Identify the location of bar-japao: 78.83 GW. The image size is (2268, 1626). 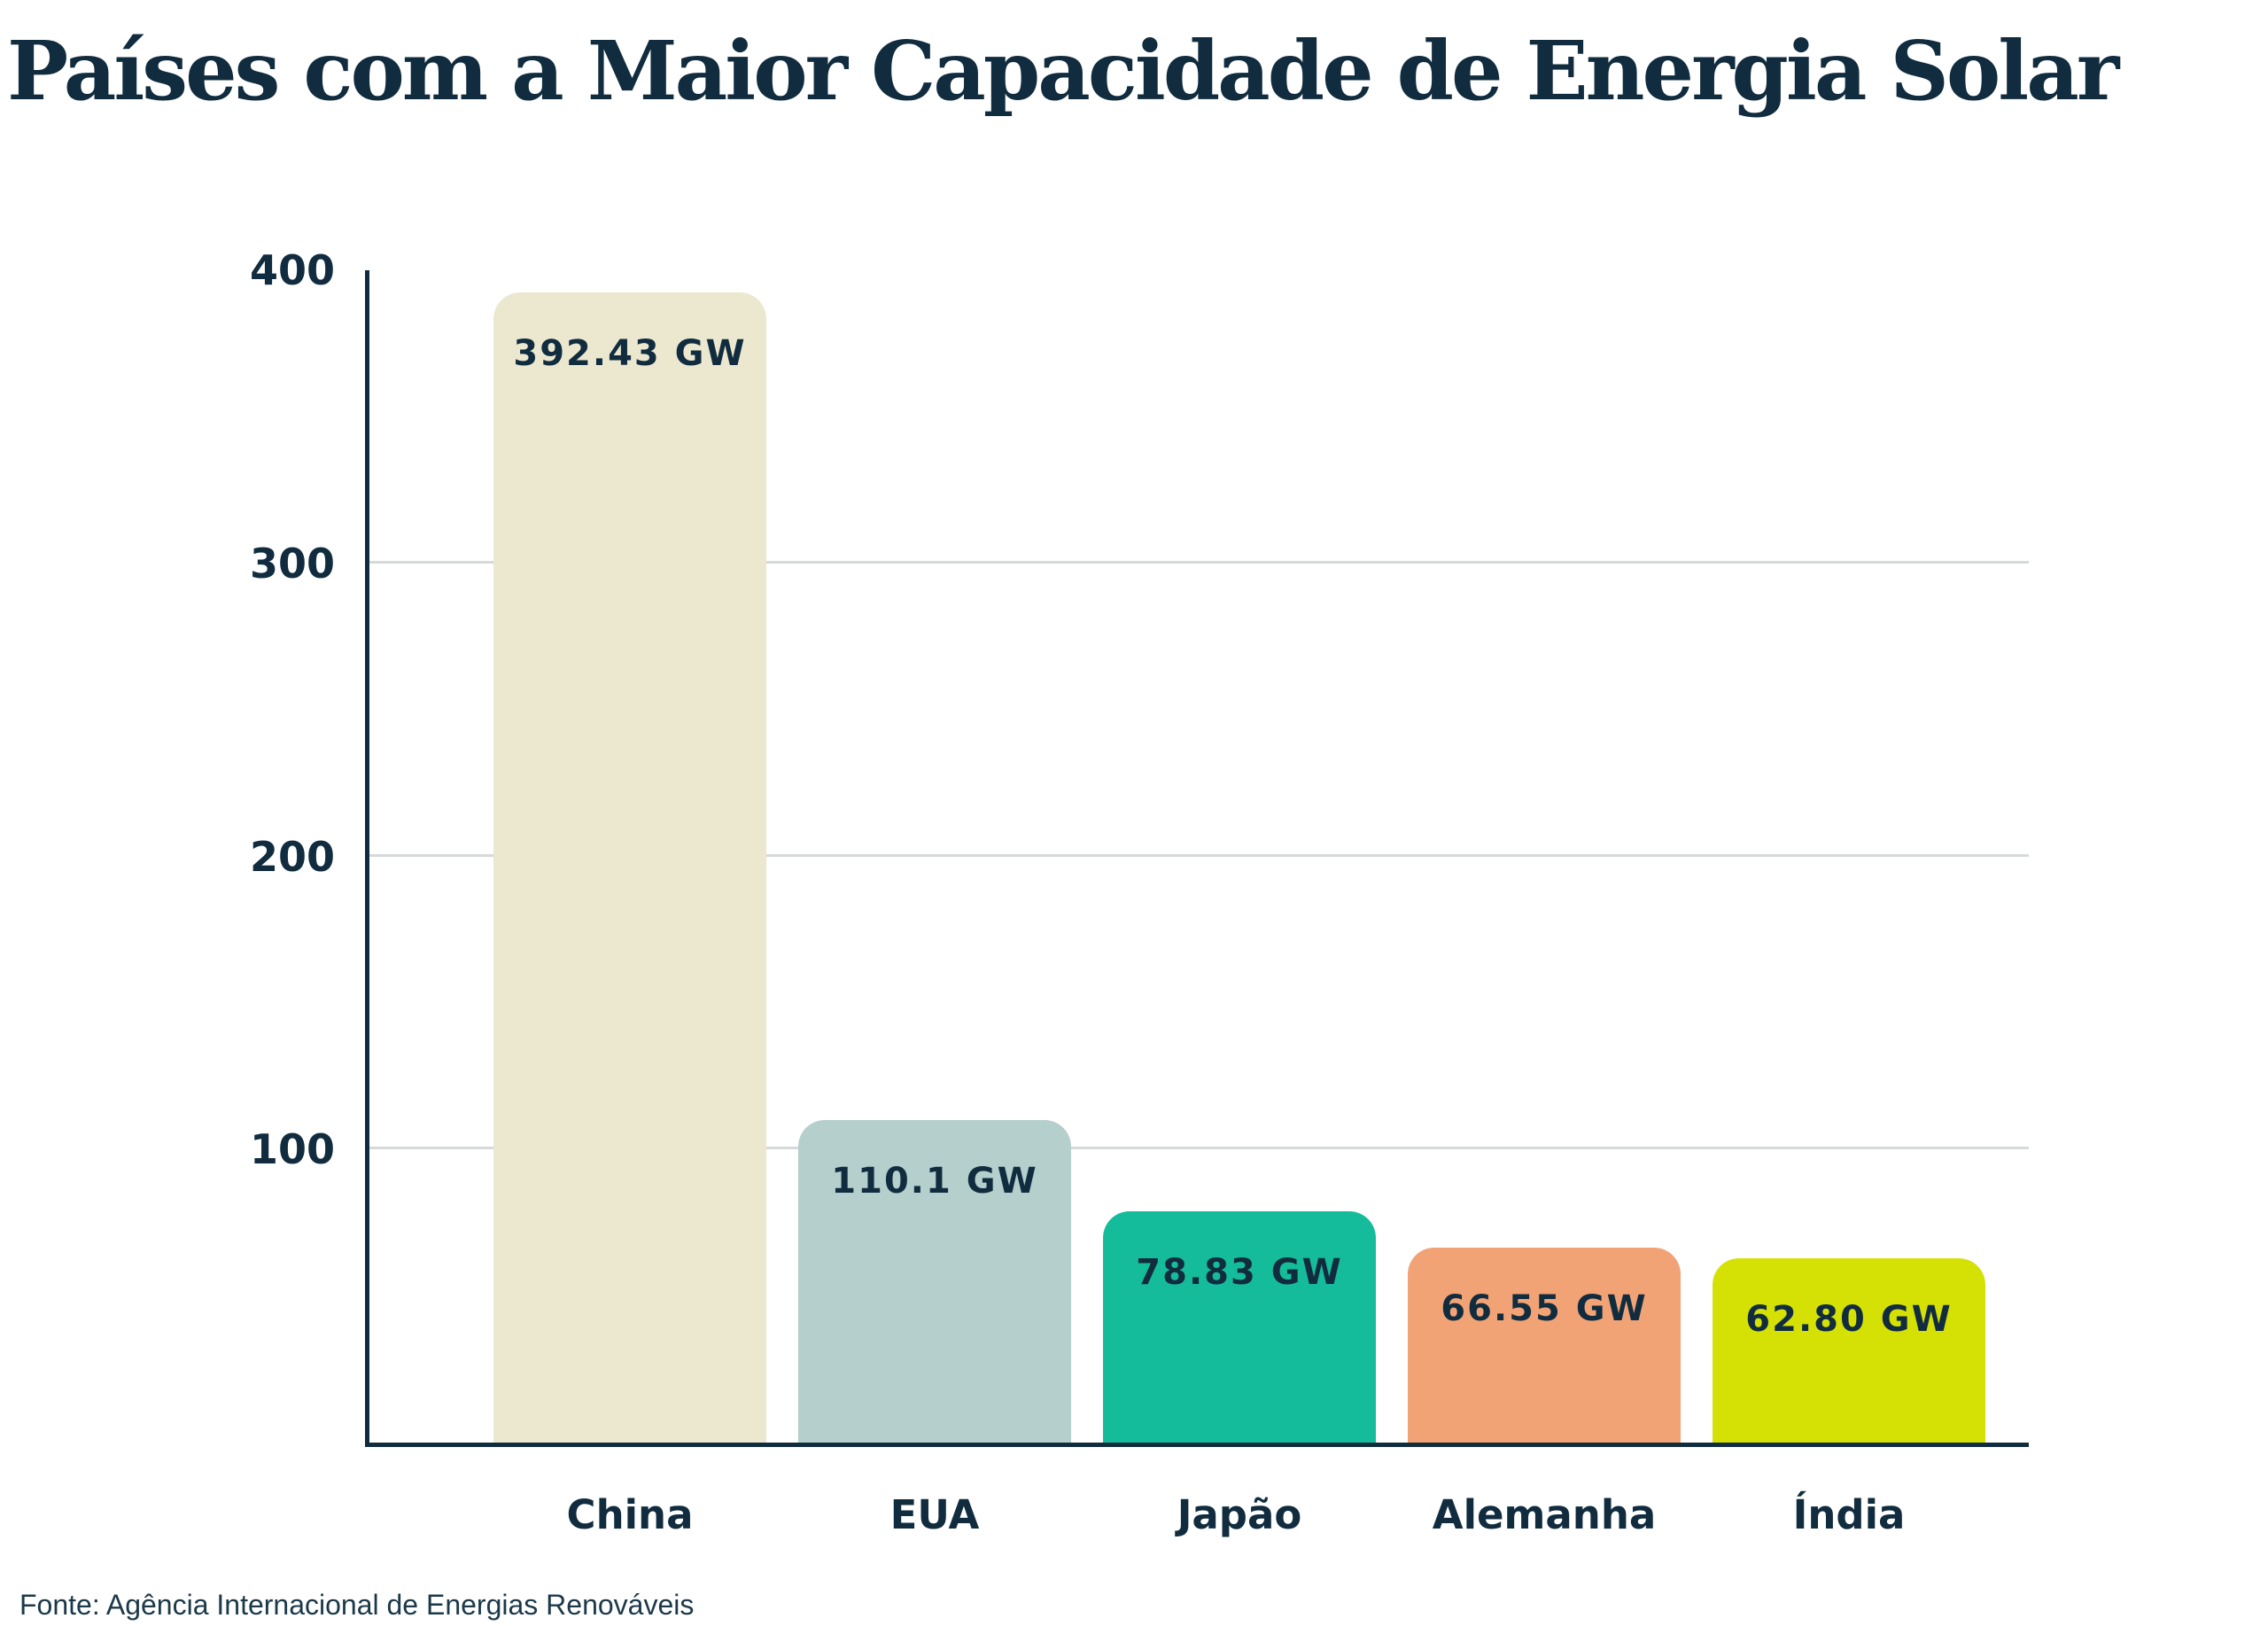
(1239, 1327).